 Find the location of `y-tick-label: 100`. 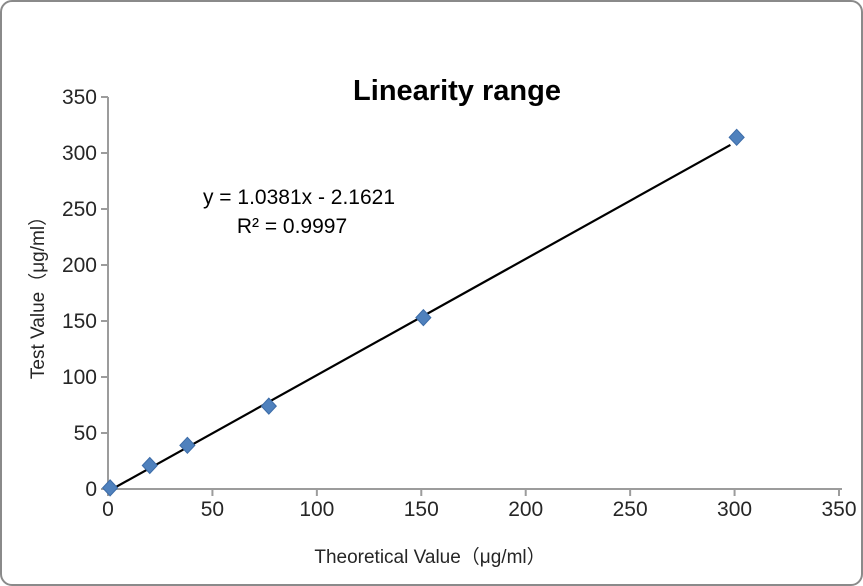

y-tick-label: 100 is located at coordinates (79, 377).